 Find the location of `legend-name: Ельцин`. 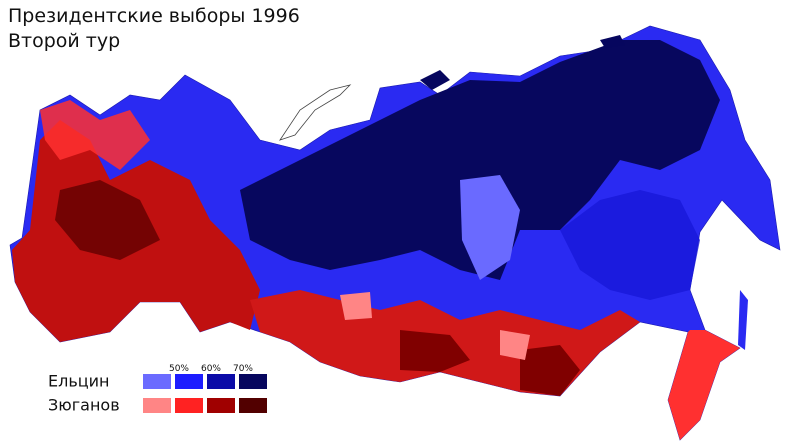

legend-name: Ельцин is located at coordinates (79, 381).